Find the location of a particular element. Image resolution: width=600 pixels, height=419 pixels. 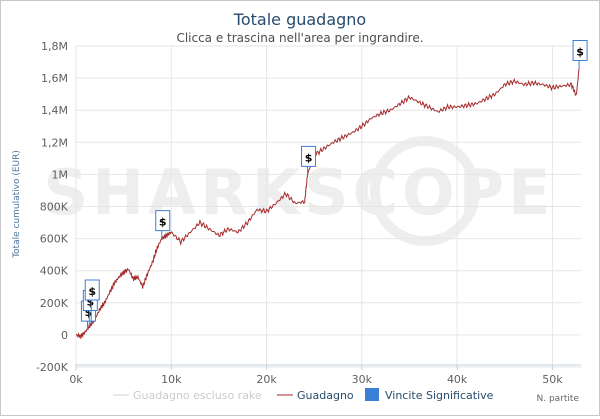

y-tick-label-10: 1,8M is located at coordinates (54, 46).